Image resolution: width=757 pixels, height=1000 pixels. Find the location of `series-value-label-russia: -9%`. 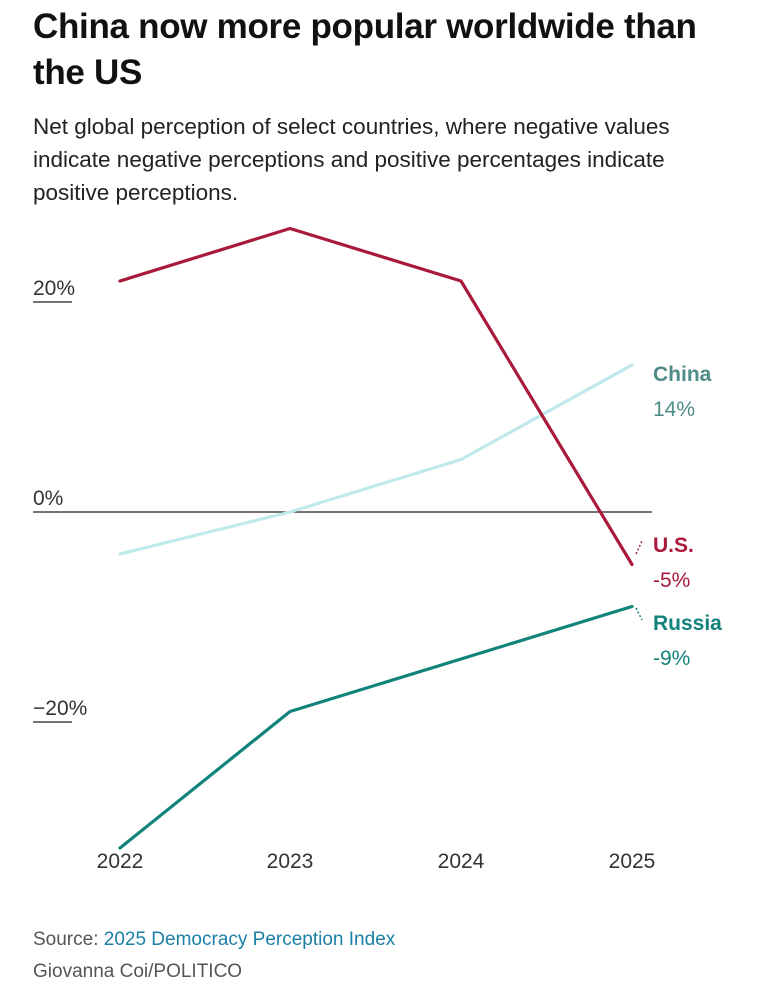

series-value-label-russia: -9% is located at coordinates (671, 658).